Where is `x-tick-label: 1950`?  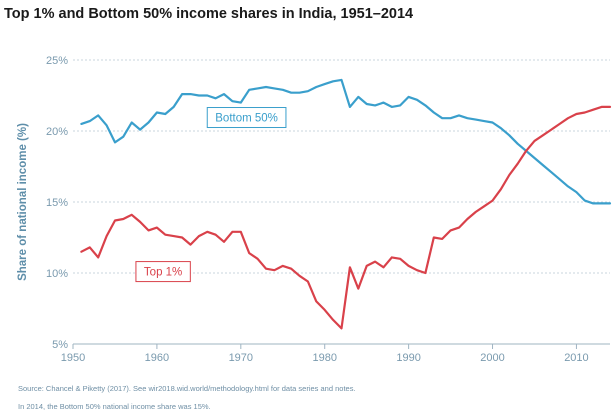
x-tick-label: 1950 is located at coordinates (73, 358).